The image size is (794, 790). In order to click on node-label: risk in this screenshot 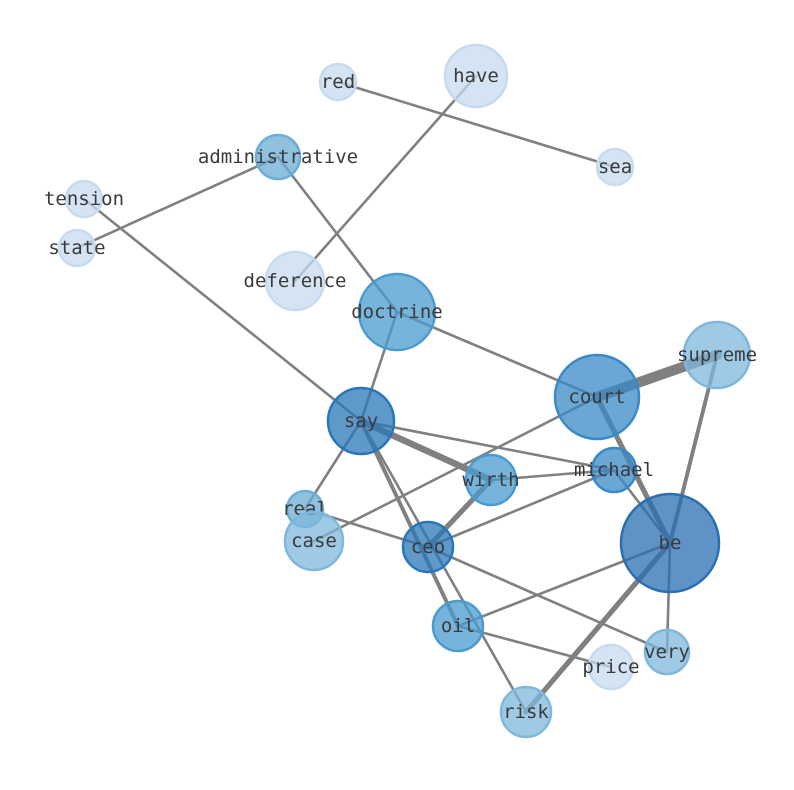, I will do `click(526, 712)`.